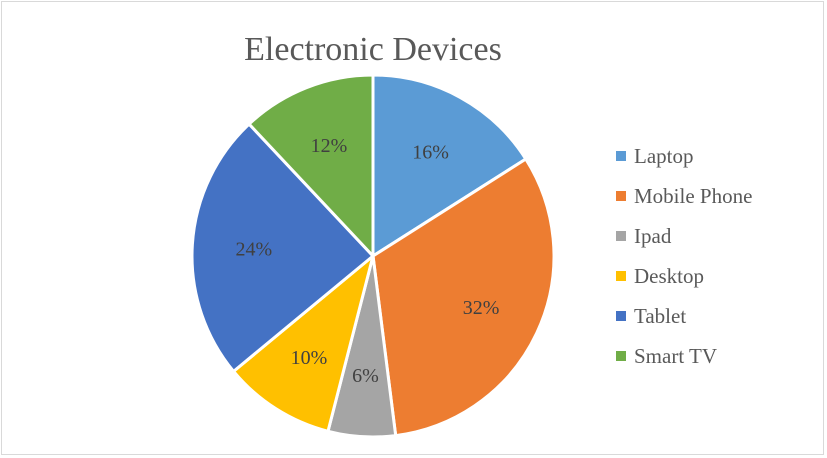  I want to click on pie-slice-laptop, so click(449, 165).